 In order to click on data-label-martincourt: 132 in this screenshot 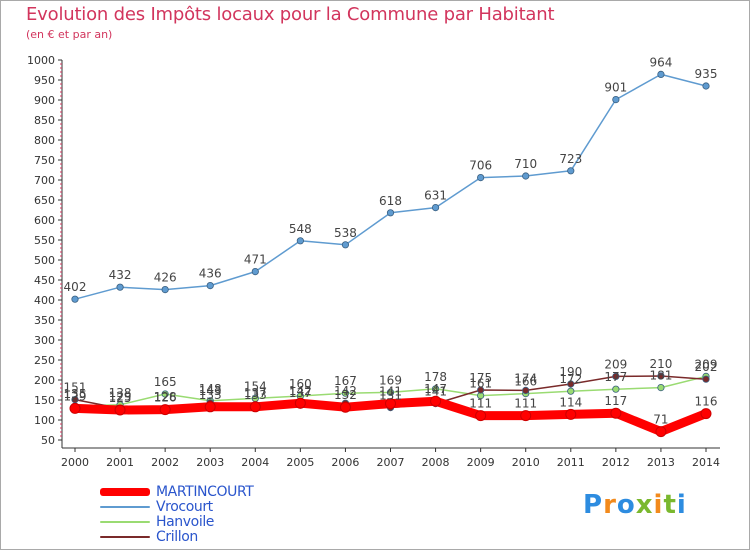, I will do `click(345, 395)`.